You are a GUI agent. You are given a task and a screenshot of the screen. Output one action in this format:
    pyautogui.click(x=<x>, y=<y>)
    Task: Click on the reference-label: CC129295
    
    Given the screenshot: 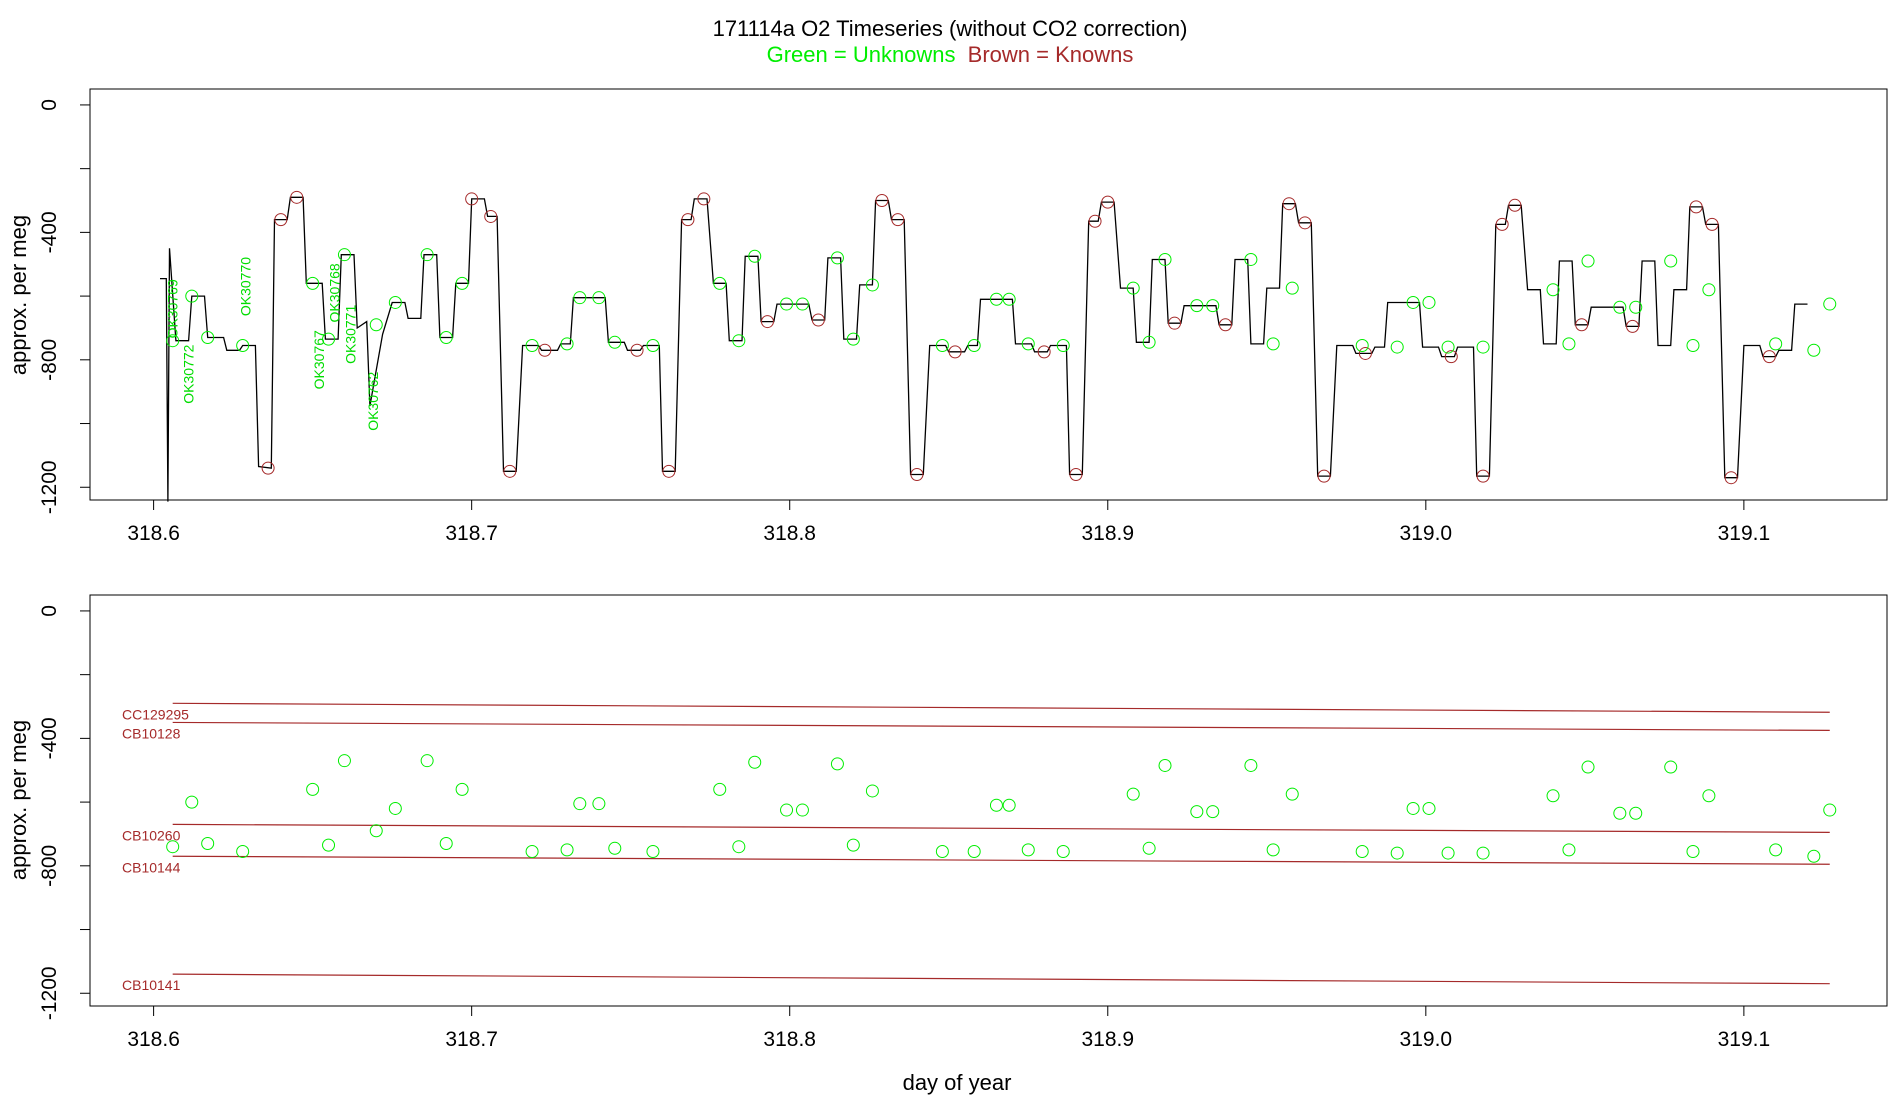 What is the action you would take?
    pyautogui.click(x=155, y=714)
    